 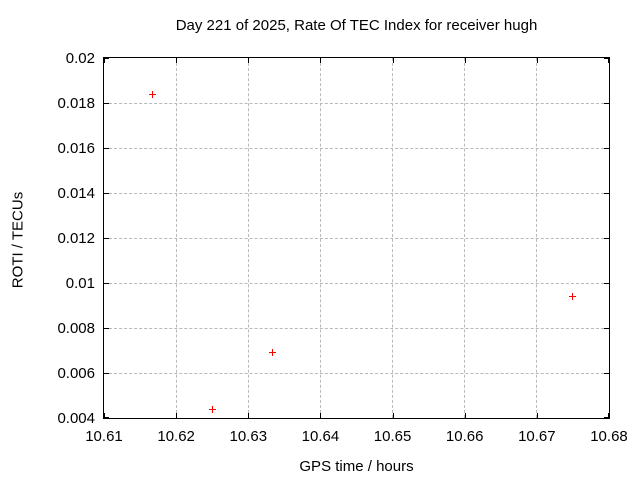 I want to click on y-tick-label: 0.008, so click(x=76, y=328).